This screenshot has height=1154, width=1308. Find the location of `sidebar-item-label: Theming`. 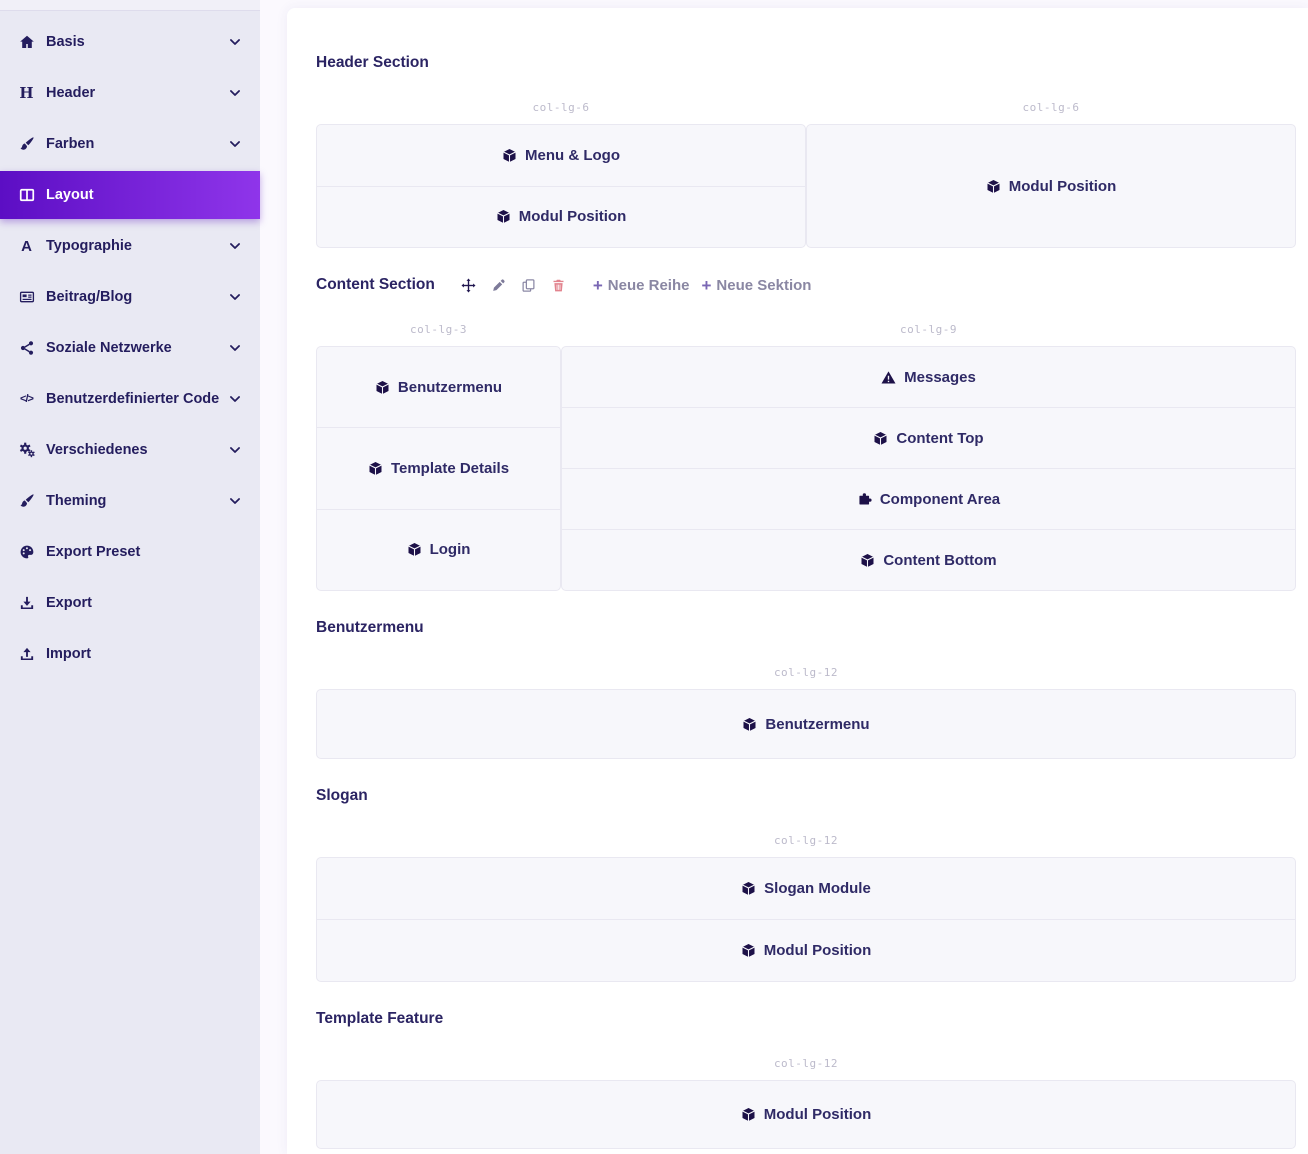

sidebar-item-label: Theming is located at coordinates (76, 501).